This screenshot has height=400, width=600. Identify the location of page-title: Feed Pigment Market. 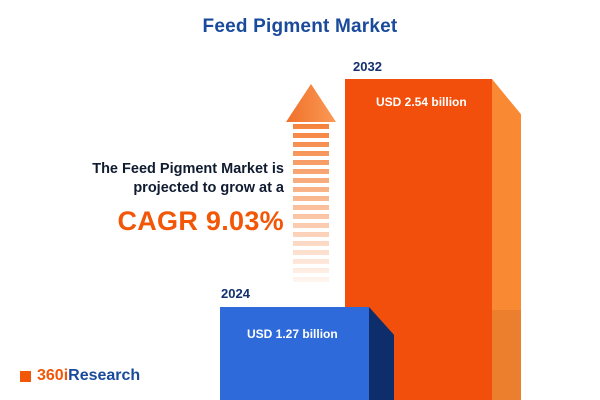
(300, 26).